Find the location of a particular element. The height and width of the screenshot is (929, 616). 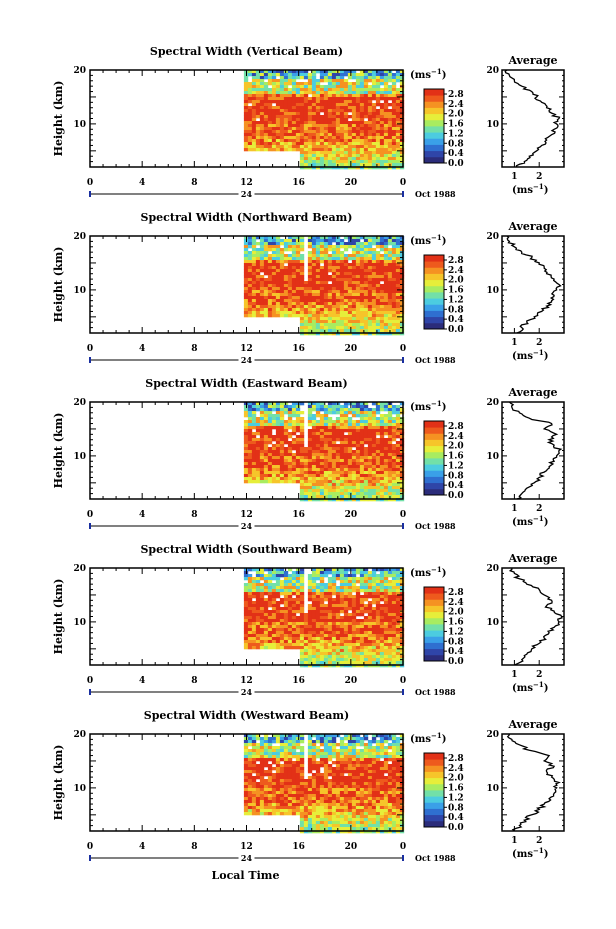

heatmap-cells is located at coordinates (324, 618).